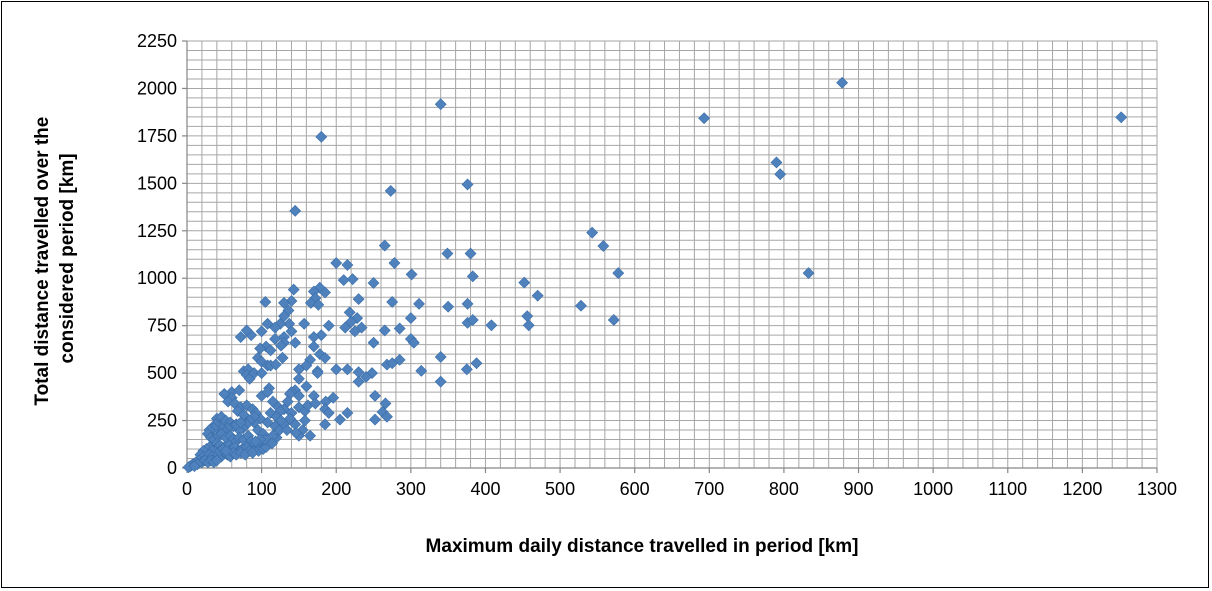  I want to click on x-tick-label: 300, so click(411, 489).